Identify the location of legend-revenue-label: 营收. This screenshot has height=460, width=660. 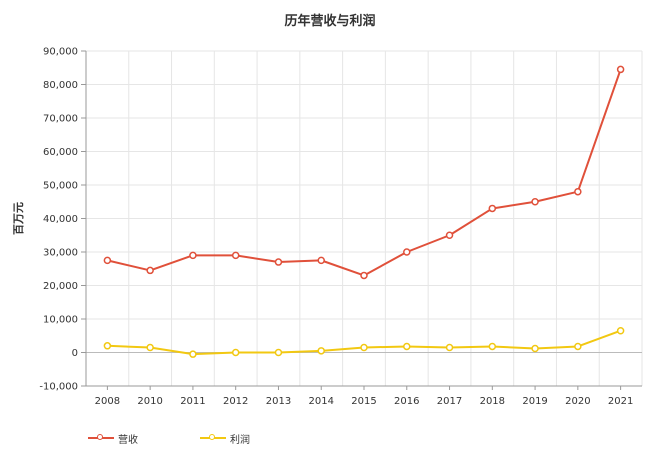
(128, 440).